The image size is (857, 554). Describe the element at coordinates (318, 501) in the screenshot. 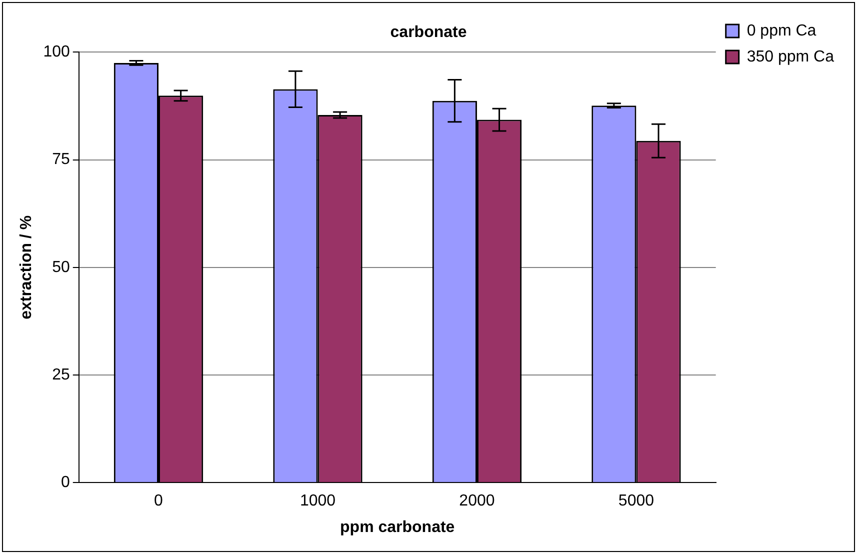

I see `x-tick-label: 1000` at that location.